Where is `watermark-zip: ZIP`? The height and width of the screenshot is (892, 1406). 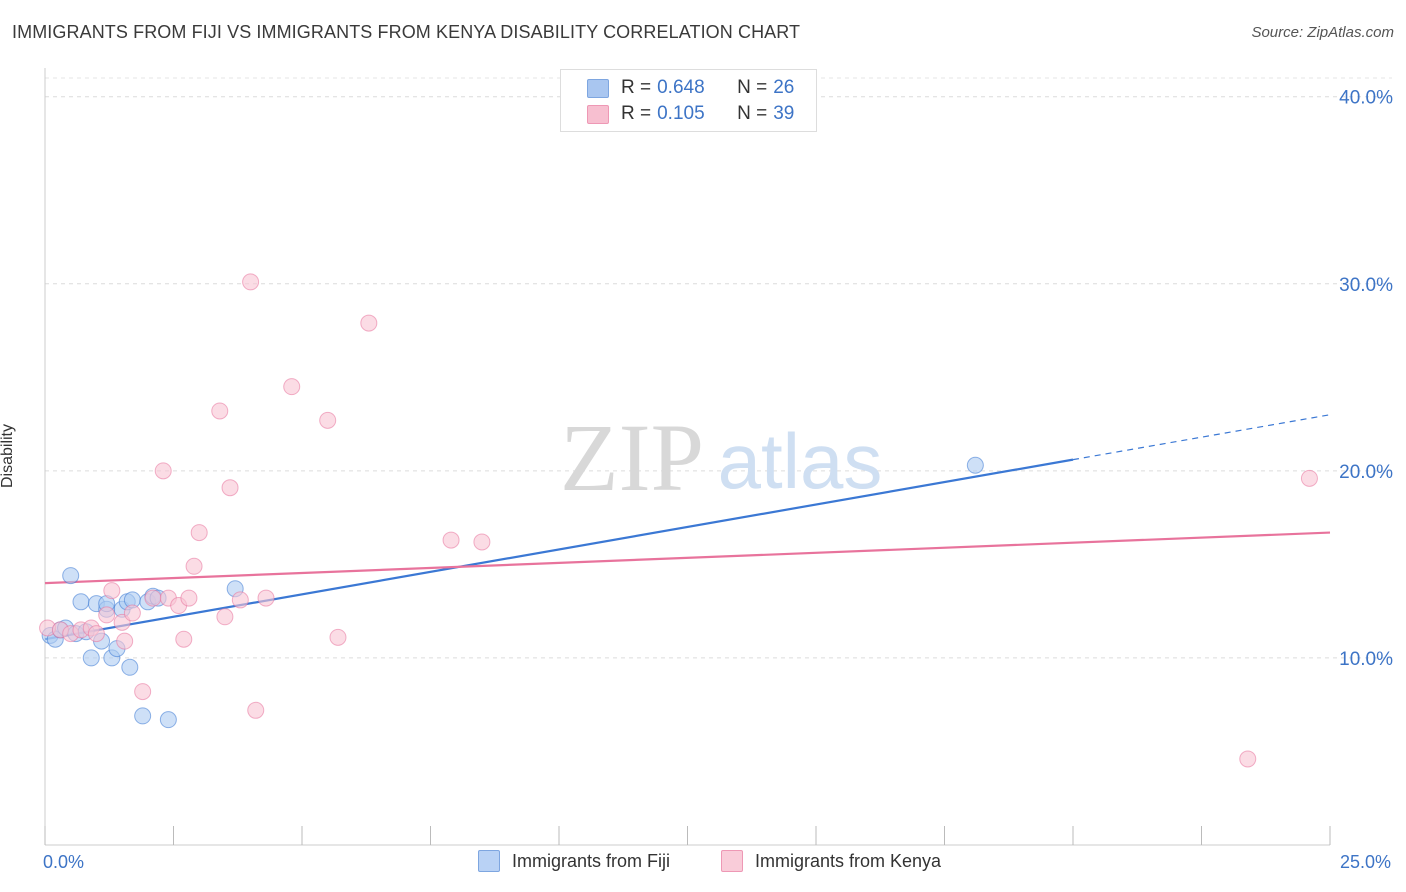 watermark-zip: ZIP is located at coordinates (632, 457).